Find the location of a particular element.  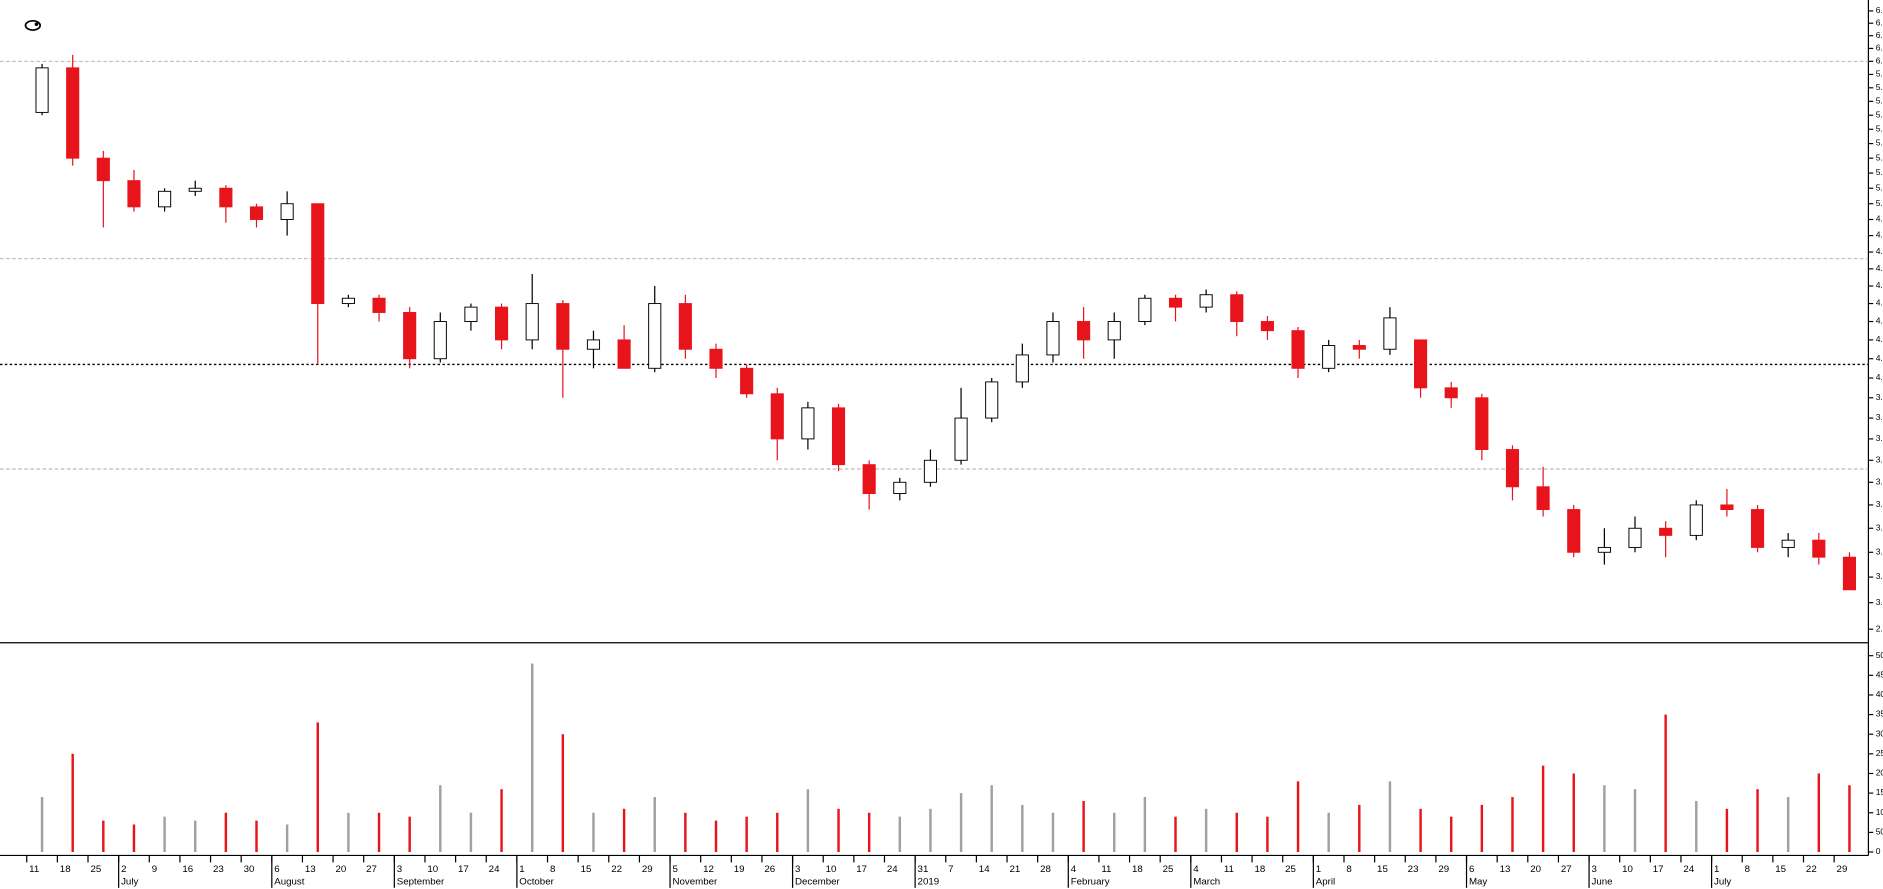

month-label: June is located at coordinates (1601, 882).